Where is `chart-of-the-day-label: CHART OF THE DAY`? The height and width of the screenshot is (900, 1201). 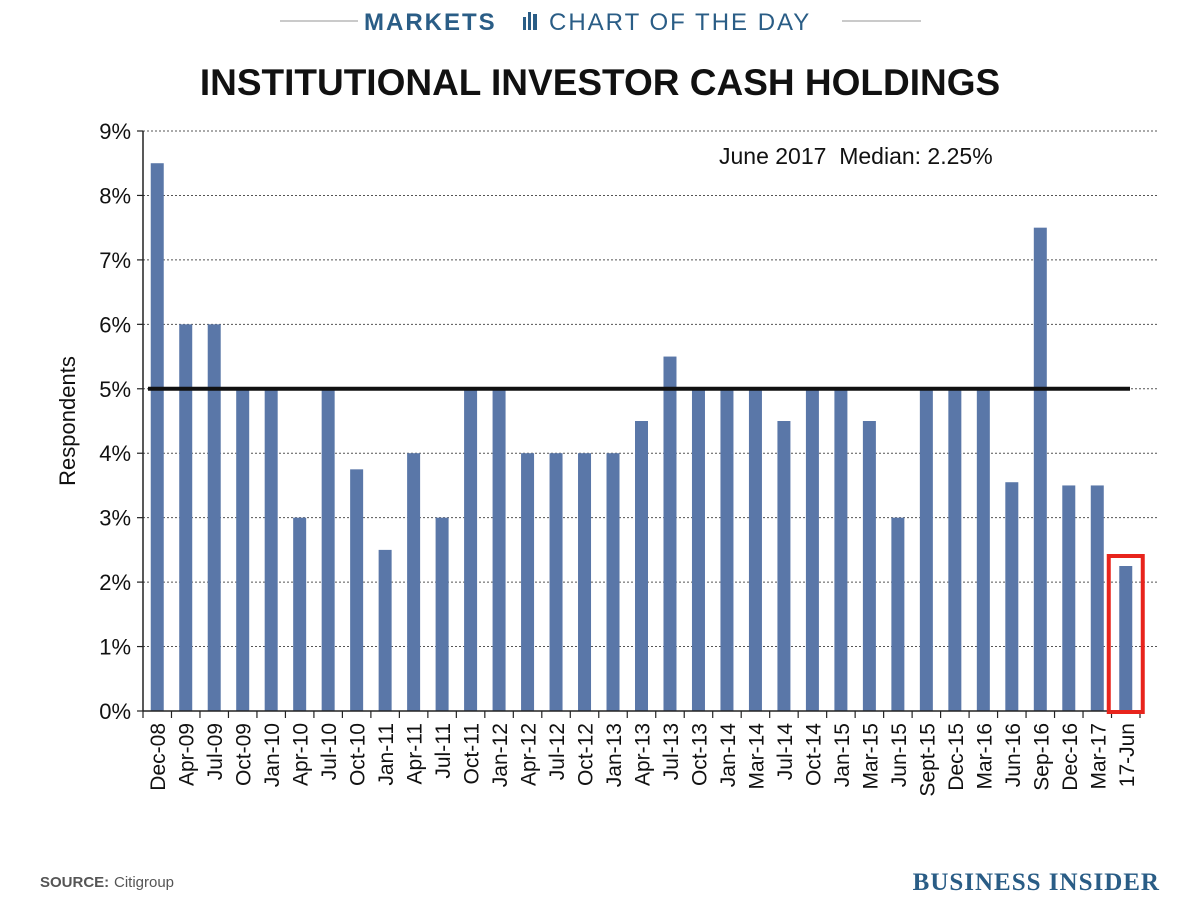 chart-of-the-day-label: CHART OF THE DAY is located at coordinates (680, 22).